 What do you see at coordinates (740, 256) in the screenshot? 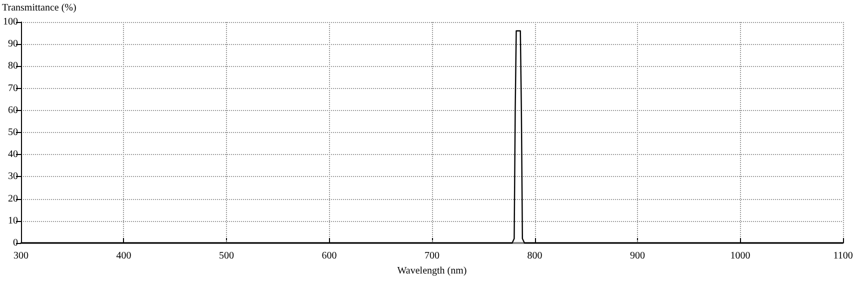
I see `x-tick-label: 1000` at bounding box center [740, 256].